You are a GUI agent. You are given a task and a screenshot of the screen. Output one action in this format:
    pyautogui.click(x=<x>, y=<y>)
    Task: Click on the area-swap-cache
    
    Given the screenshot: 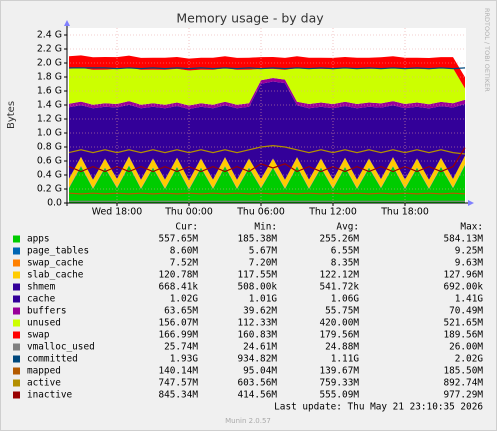 What is the action you would take?
    pyautogui.click(x=267, y=177)
    